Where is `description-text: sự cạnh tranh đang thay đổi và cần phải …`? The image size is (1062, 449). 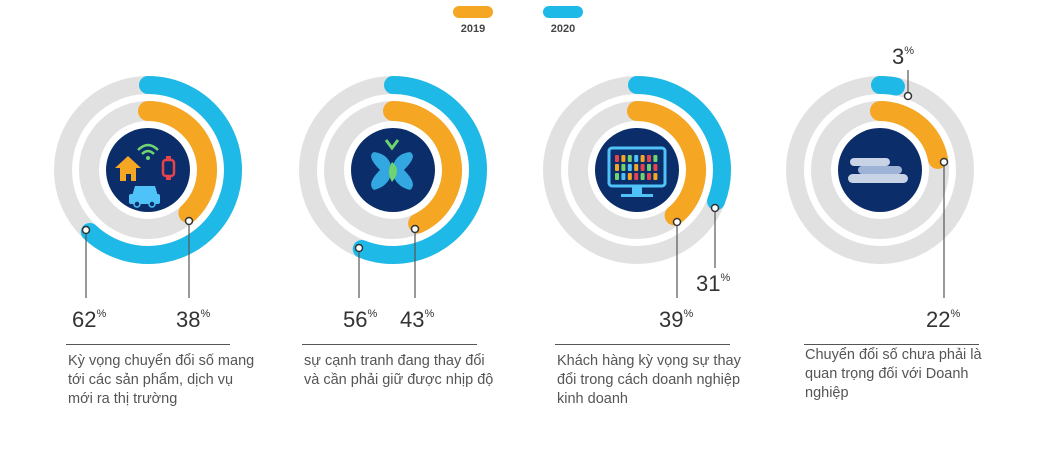 description-text: sự cạnh tranh đang thay đổi và cần phải … is located at coordinates (399, 370).